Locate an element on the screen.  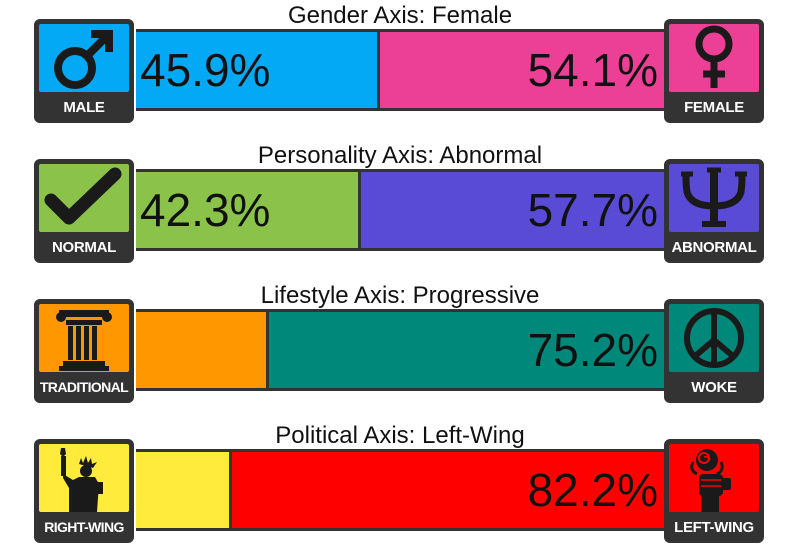
abnormal-badge: ABNORMAL is located at coordinates (714, 211).